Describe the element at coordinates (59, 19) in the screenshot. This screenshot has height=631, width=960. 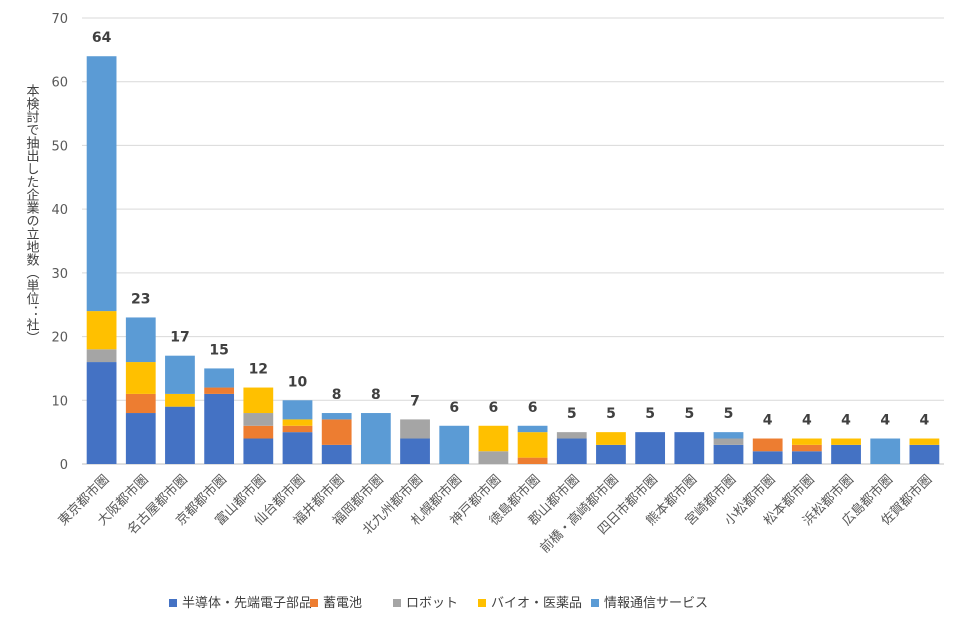
I see `y-tick-label: 70` at that location.